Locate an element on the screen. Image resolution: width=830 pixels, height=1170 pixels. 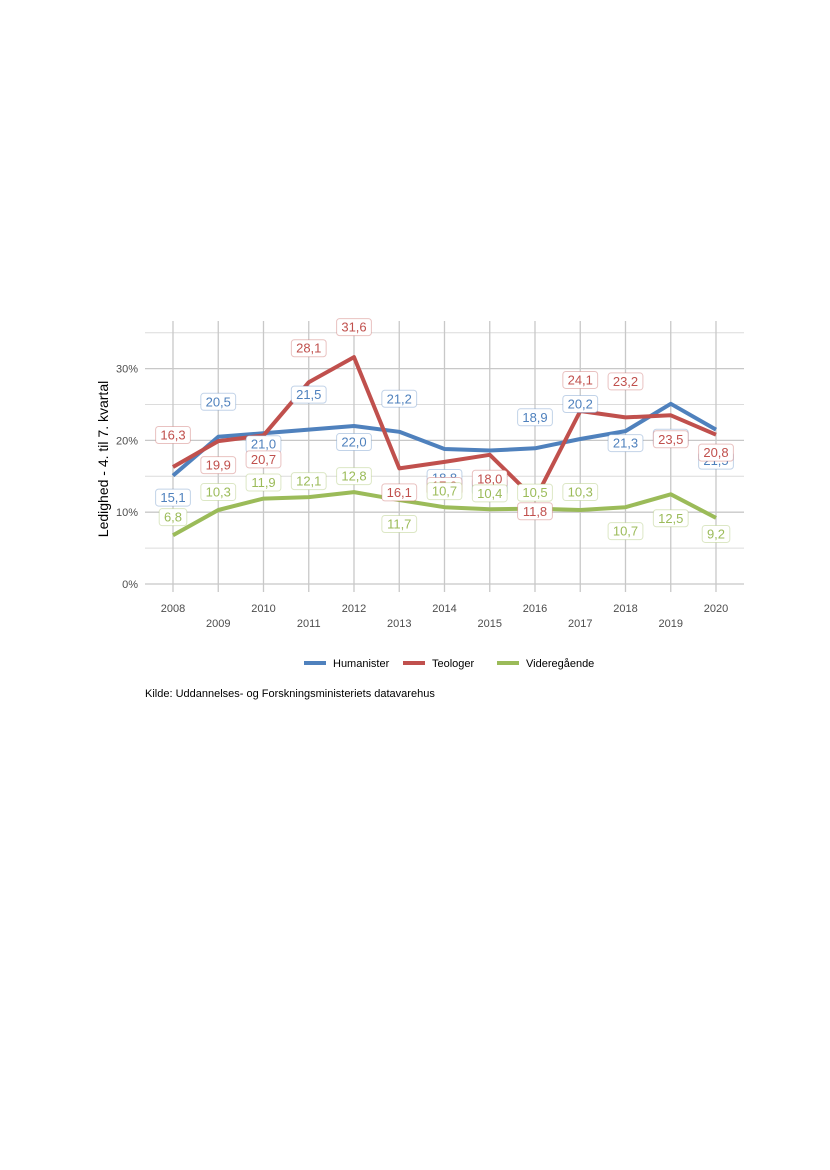
legend: Humanister Teologer Videregående is located at coordinates (449, 664).